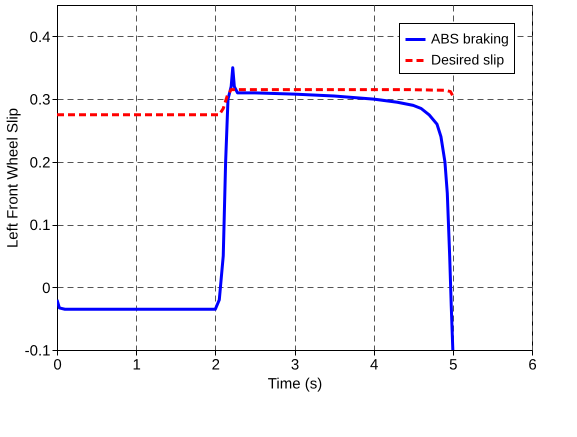 This screenshot has width=577, height=437. I want to click on y-tick-label: 0.4, so click(40, 37).